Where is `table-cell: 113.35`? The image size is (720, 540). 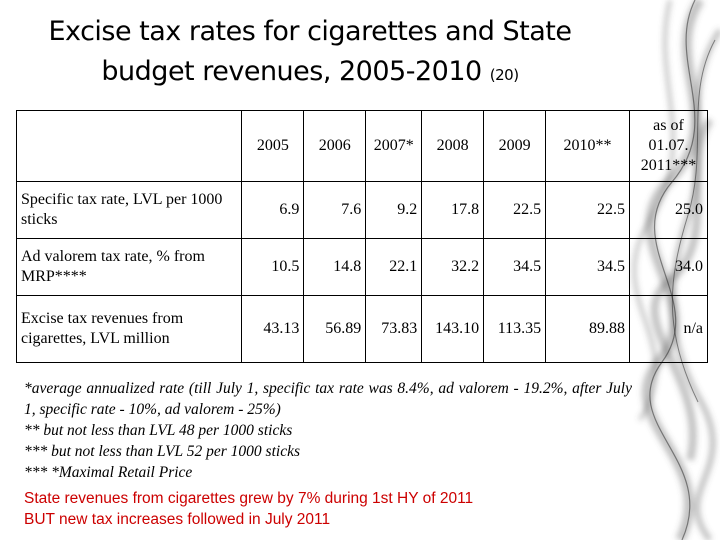 table-cell: 113.35 is located at coordinates (515, 329).